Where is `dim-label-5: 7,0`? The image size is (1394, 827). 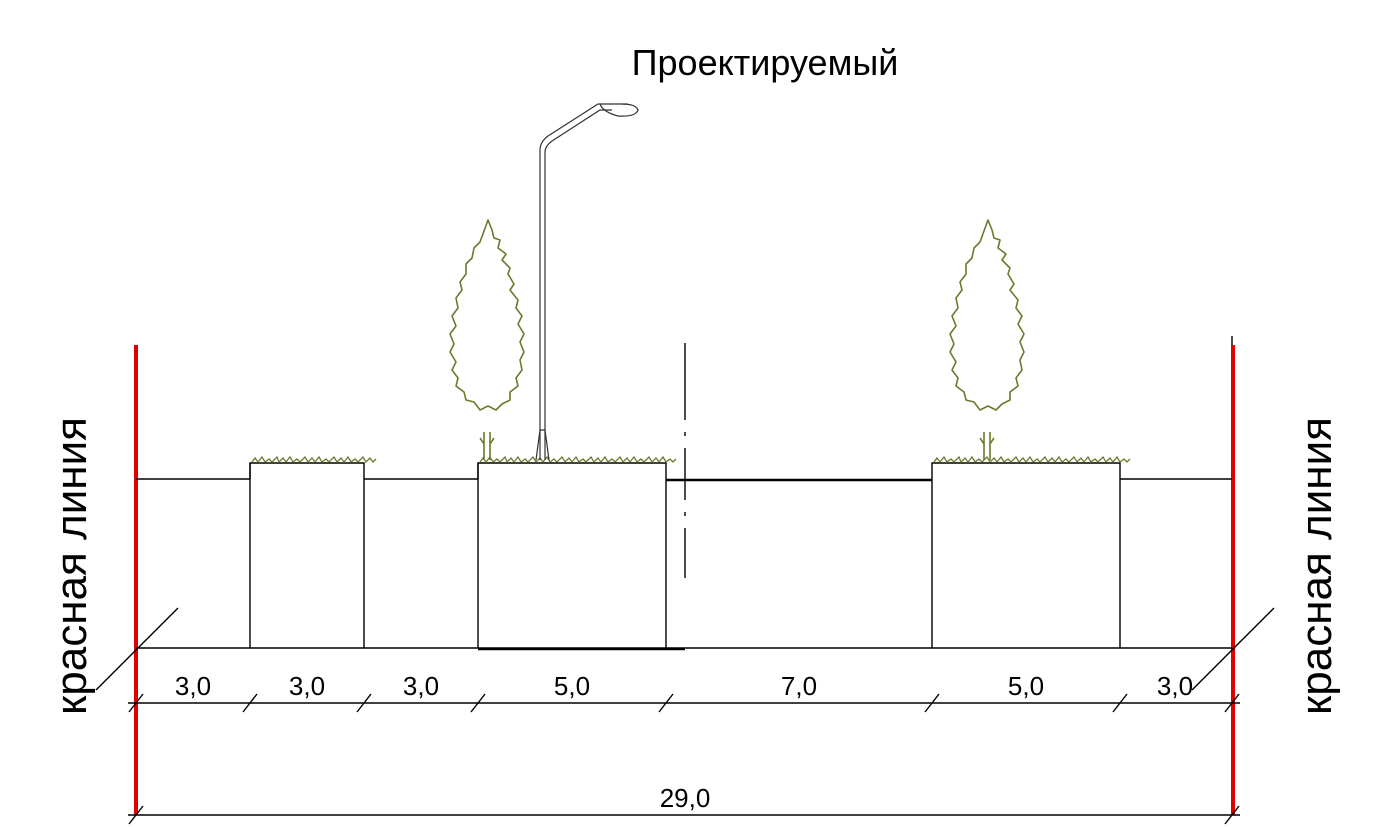
dim-label-5: 7,0 is located at coordinates (799, 686).